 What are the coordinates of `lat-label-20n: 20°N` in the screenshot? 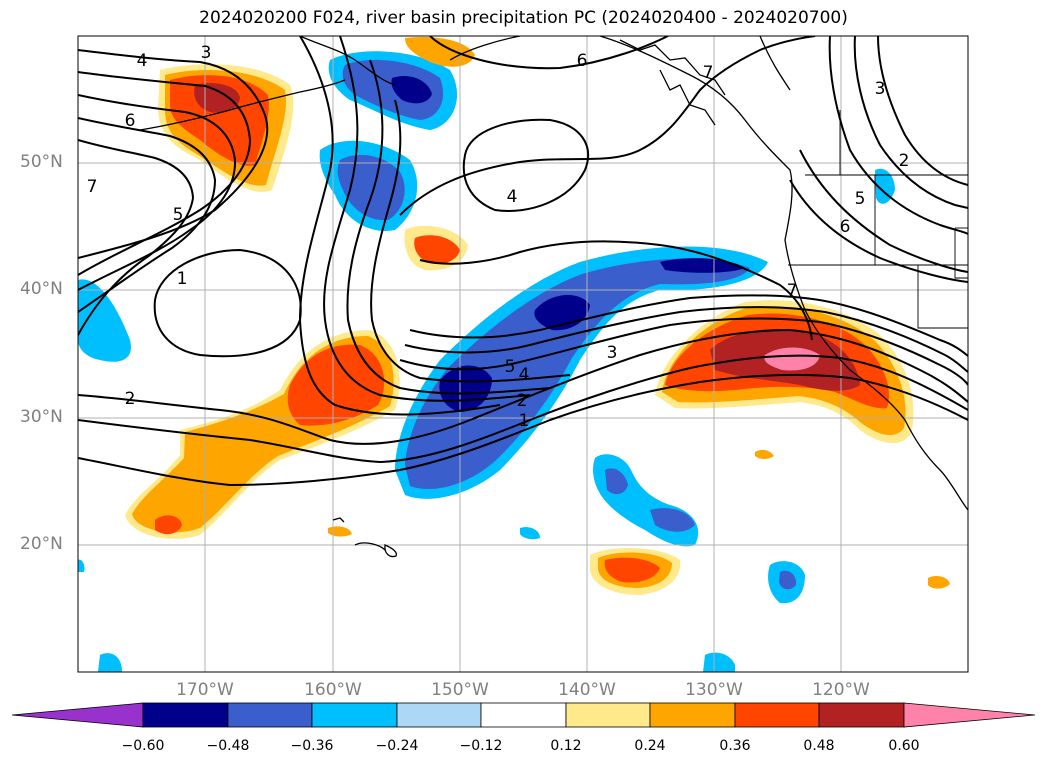 It's located at (41, 544).